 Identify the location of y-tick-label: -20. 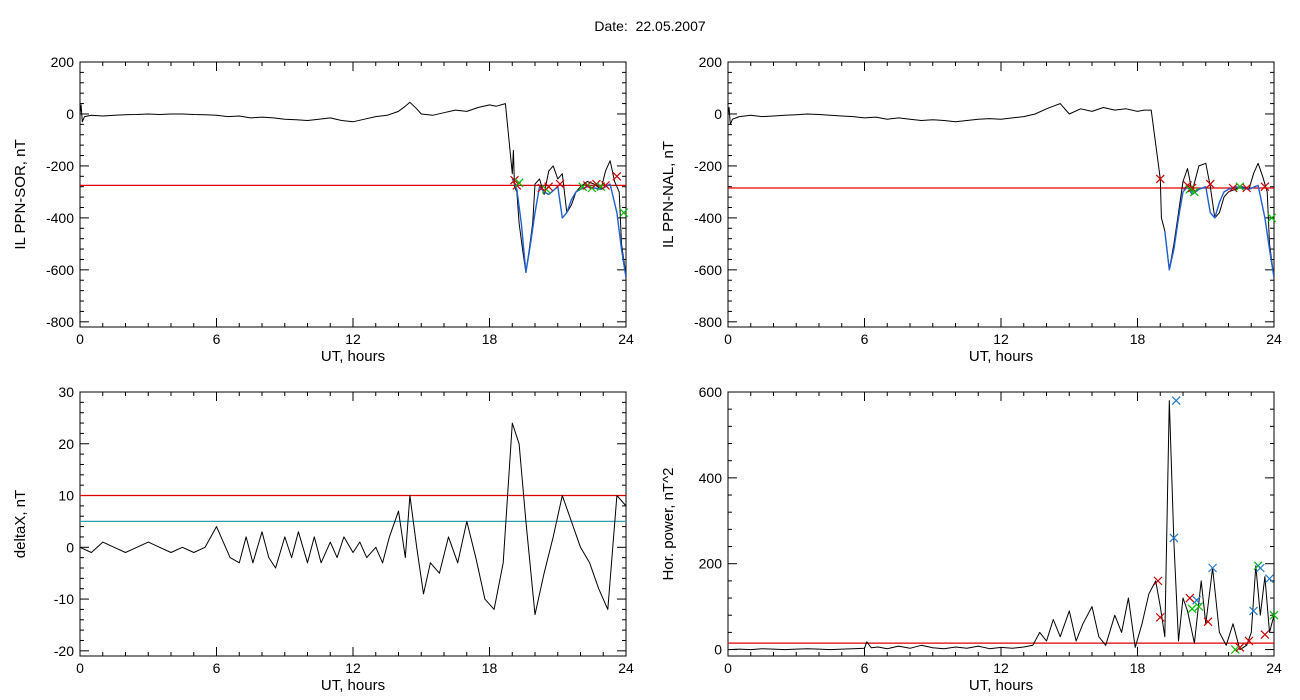
(64, 651).